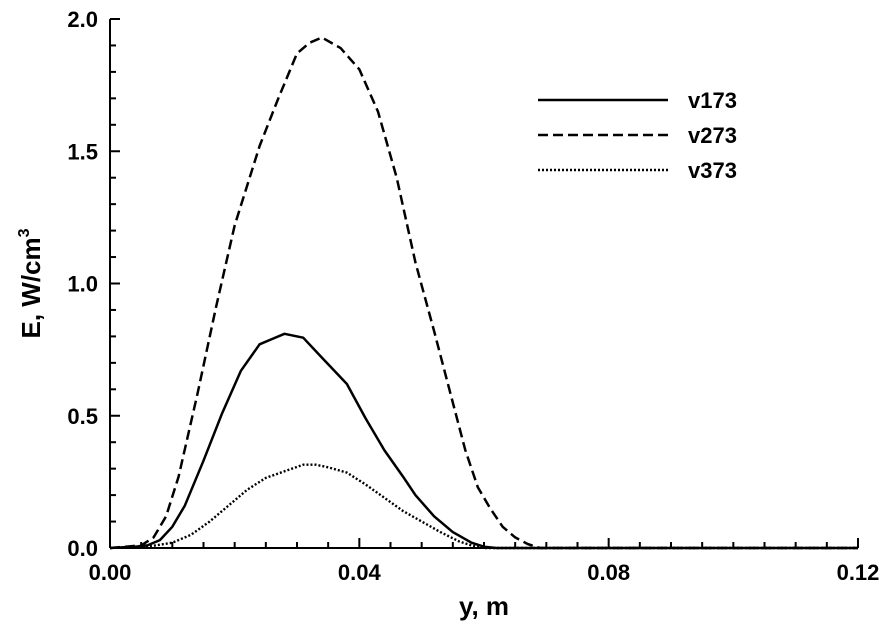 Image resolution: width=890 pixels, height=626 pixels. Describe the element at coordinates (484, 561) in the screenshot. I see `x-axis-ticks: 0.00 0.04 0.08 0.12` at that location.